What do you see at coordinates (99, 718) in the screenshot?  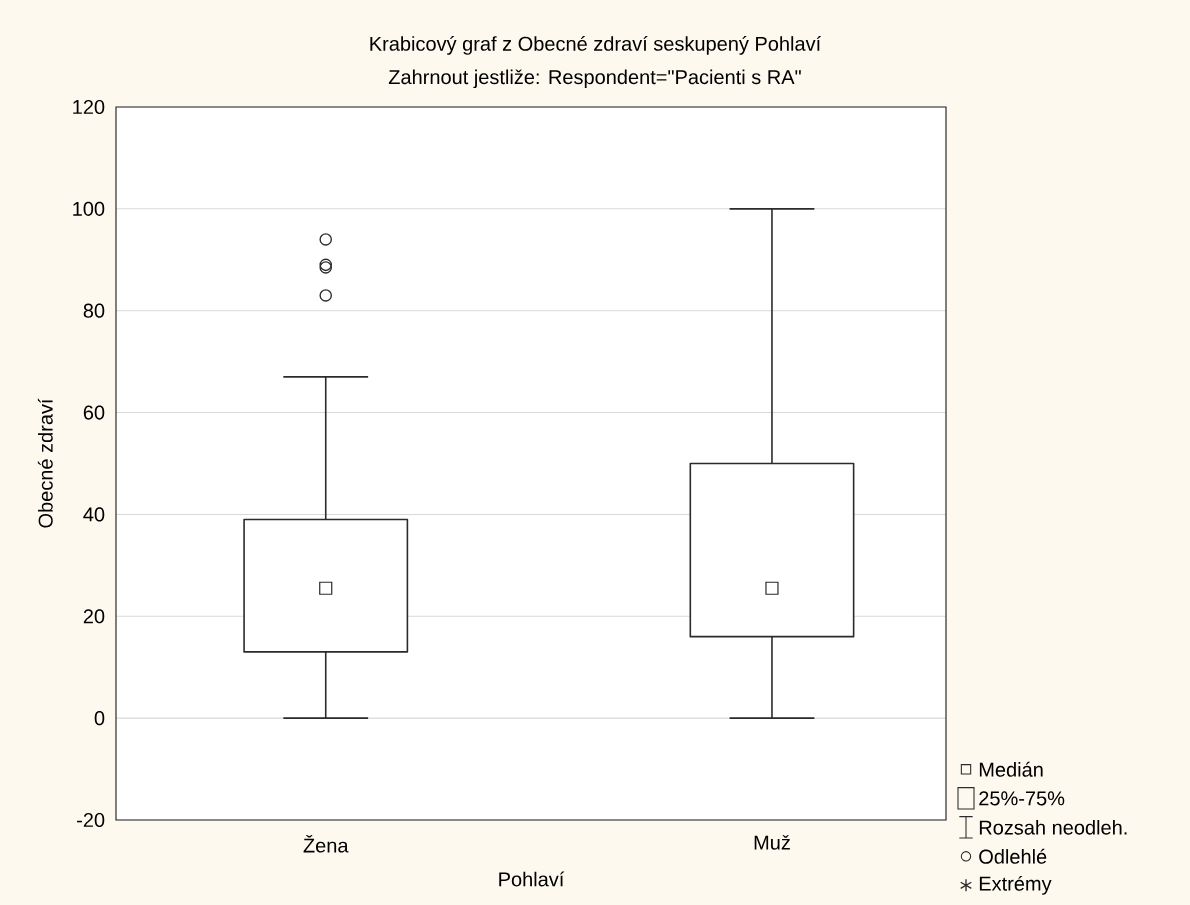 I see `y-tick-label: 0` at bounding box center [99, 718].